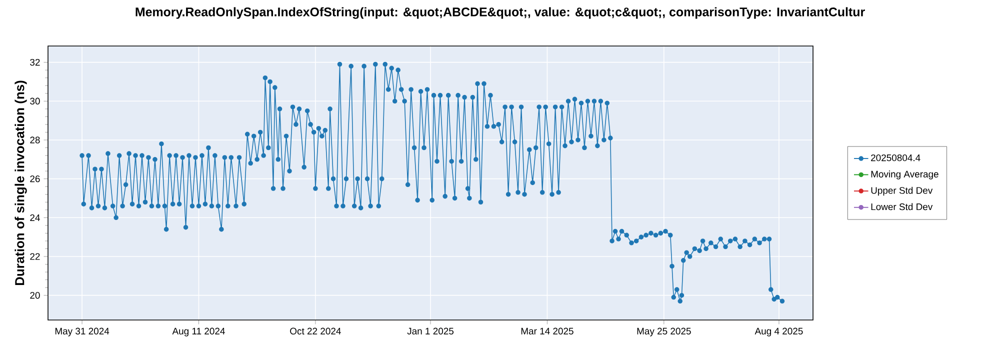 This screenshot has width=1000, height=350. What do you see at coordinates (35, 256) in the screenshot?
I see `y-tick-label: 22` at bounding box center [35, 256].